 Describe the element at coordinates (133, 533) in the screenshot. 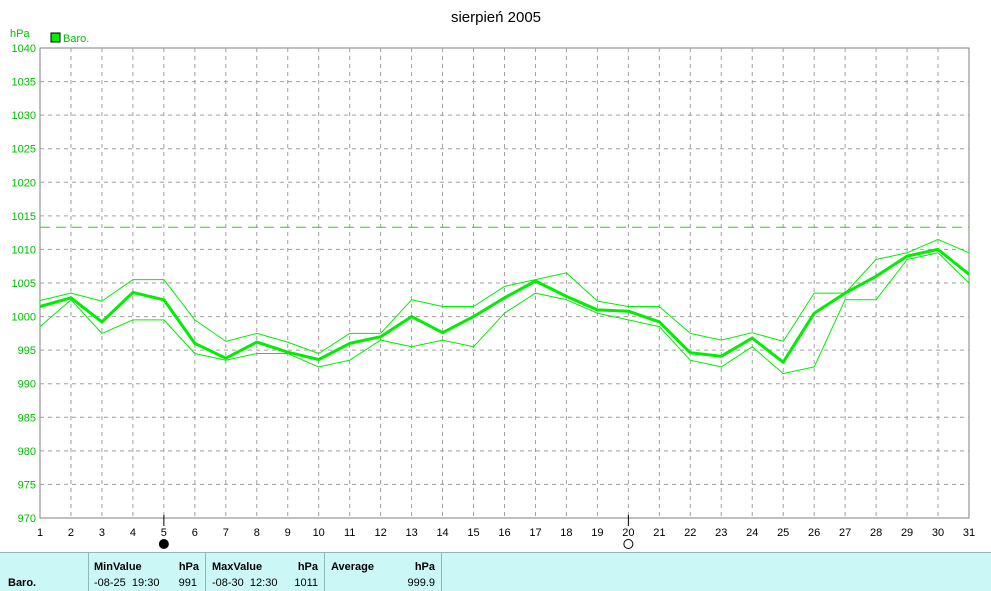

I see `x-tick-label: 4` at that location.